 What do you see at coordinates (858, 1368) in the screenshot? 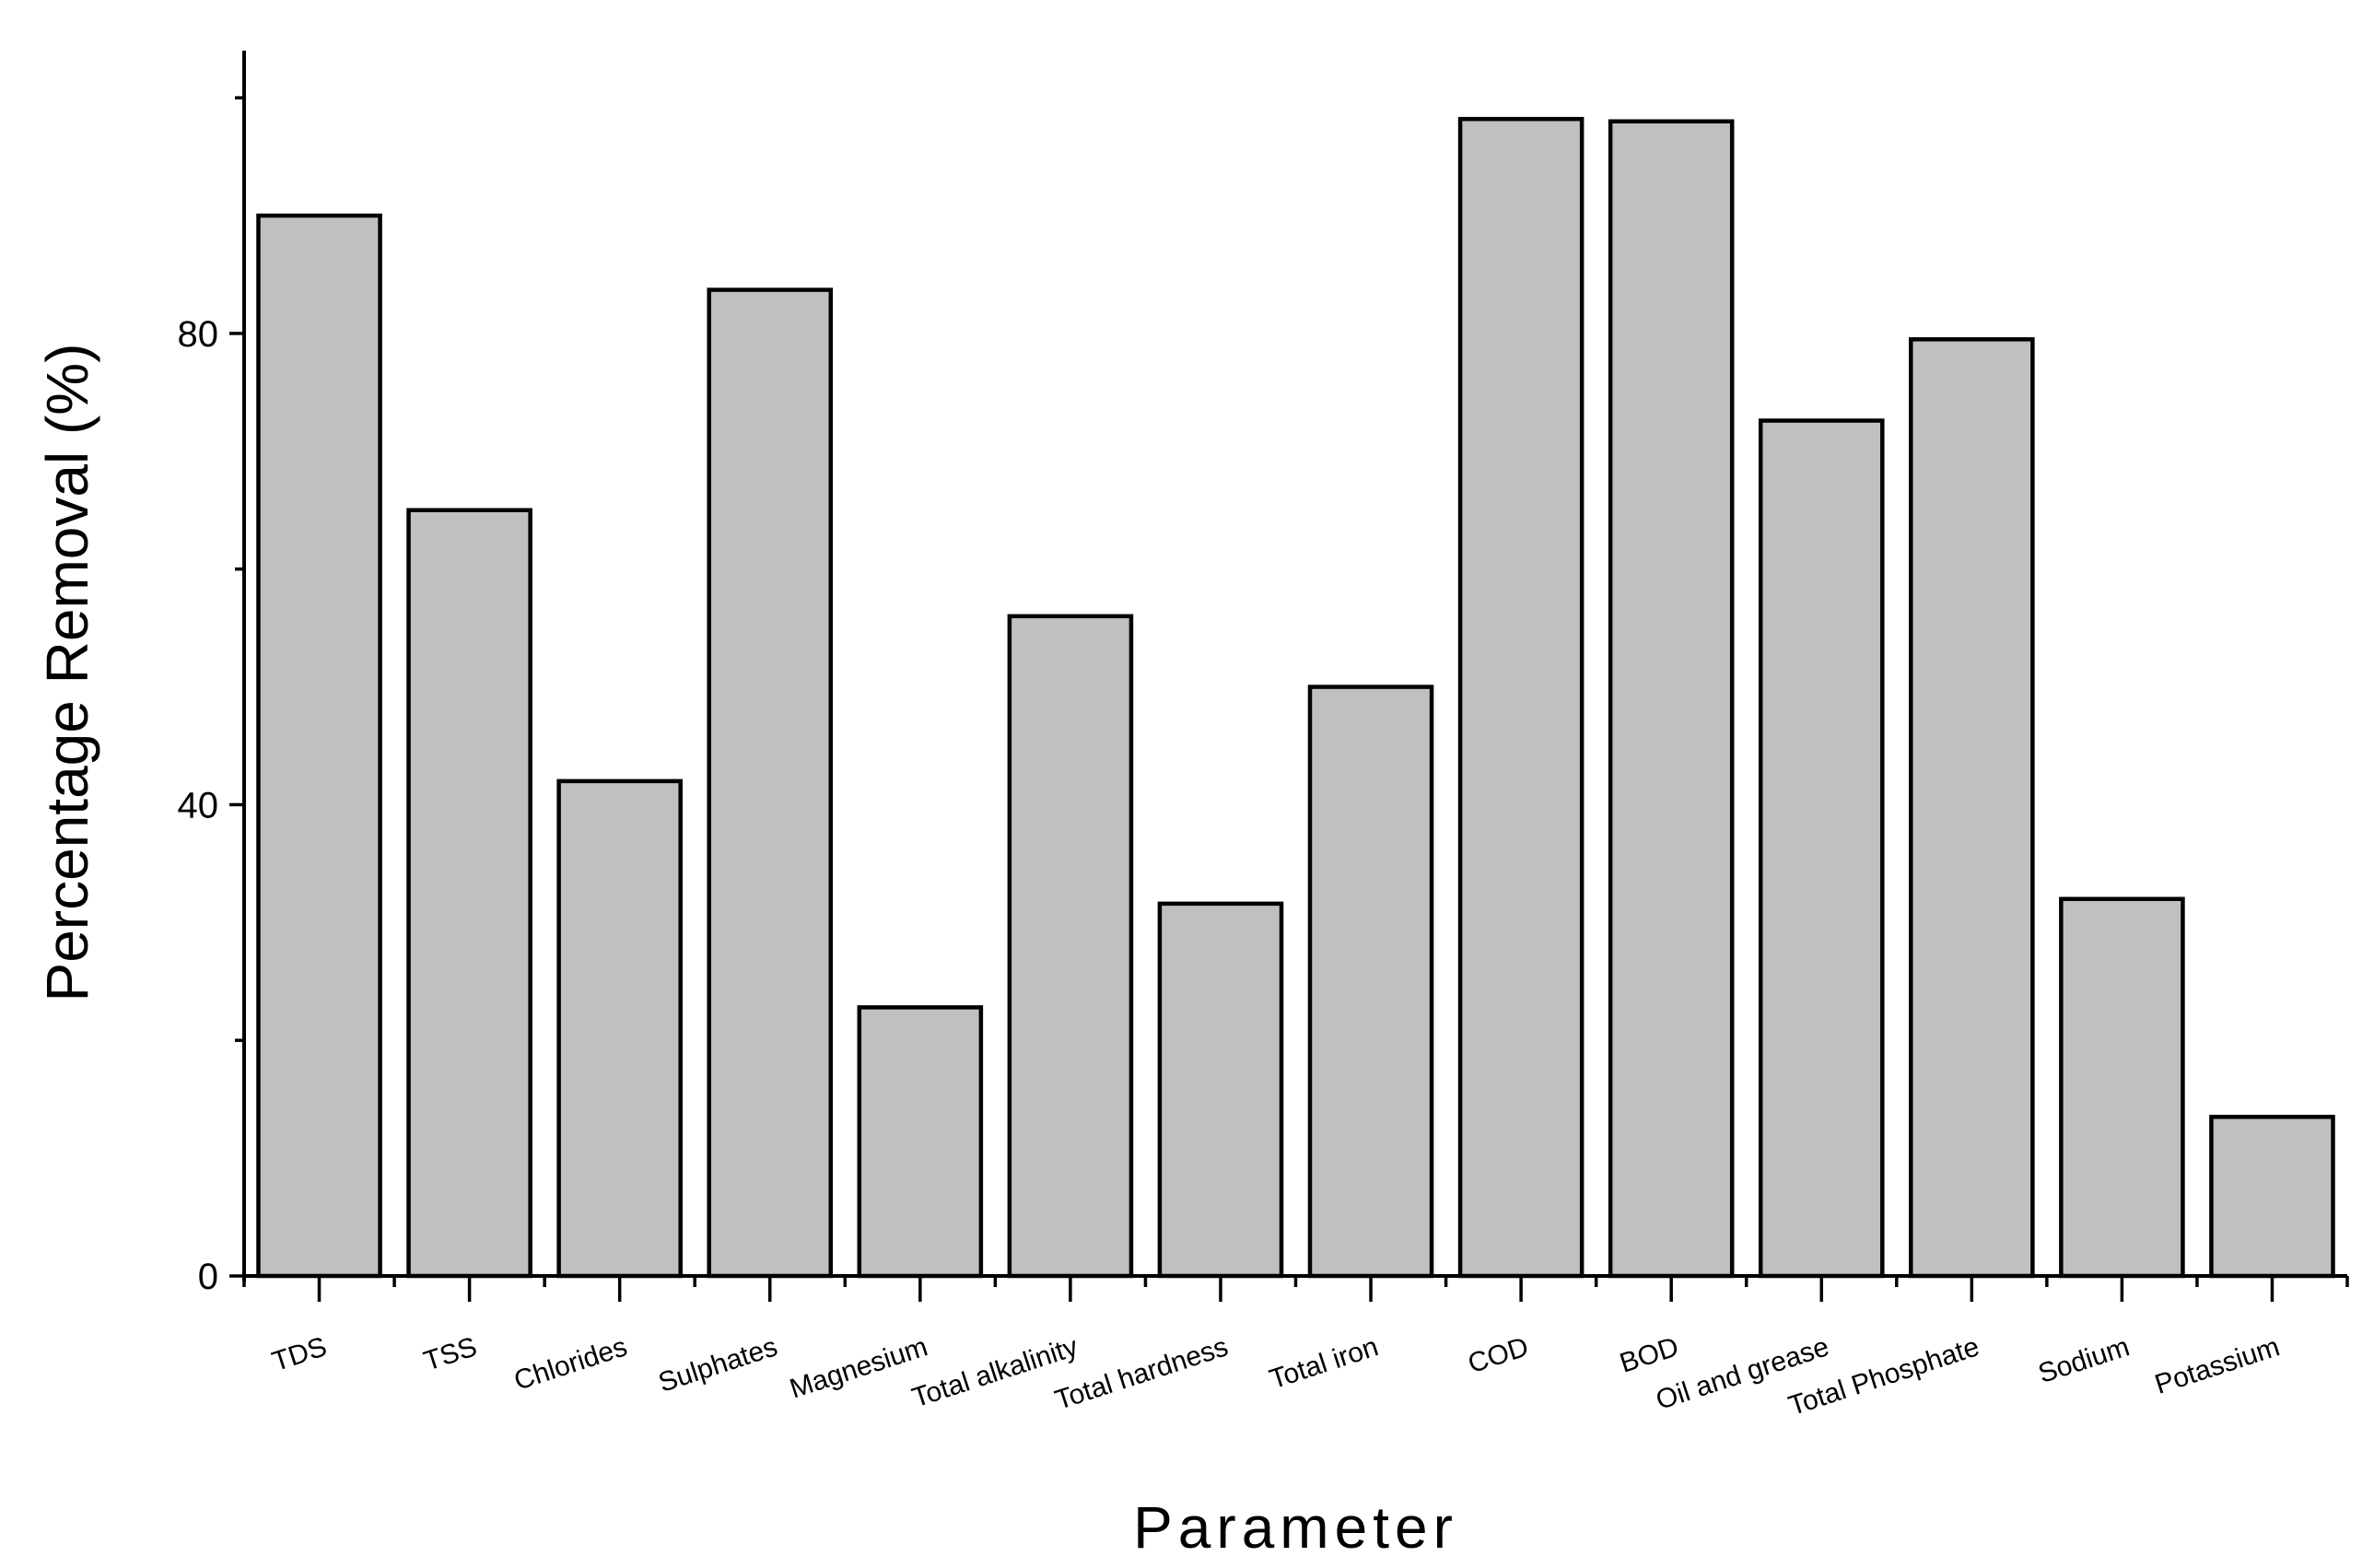
I see `x-tick-label: Magnesium` at bounding box center [858, 1368].